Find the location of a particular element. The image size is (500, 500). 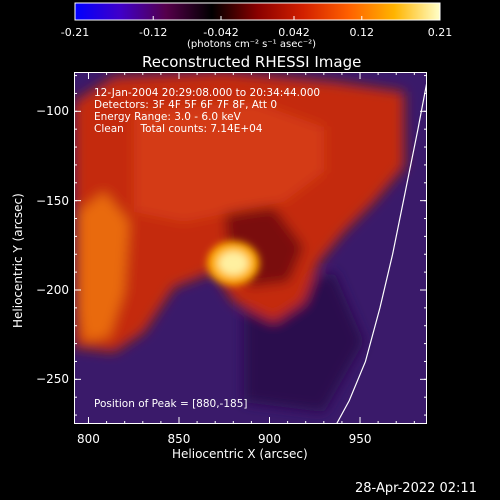

chart-title: Reconstructed RHESSI Image is located at coordinates (252, 62).